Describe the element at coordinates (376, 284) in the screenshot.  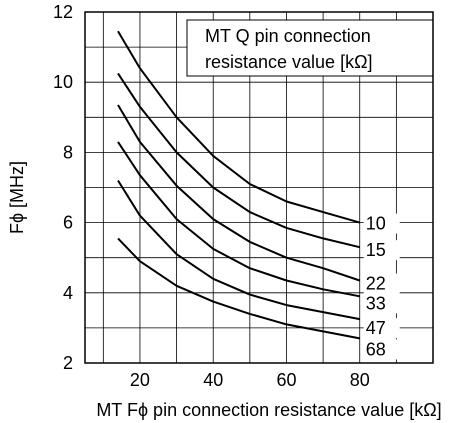
I see `series-label-22: 22` at that location.